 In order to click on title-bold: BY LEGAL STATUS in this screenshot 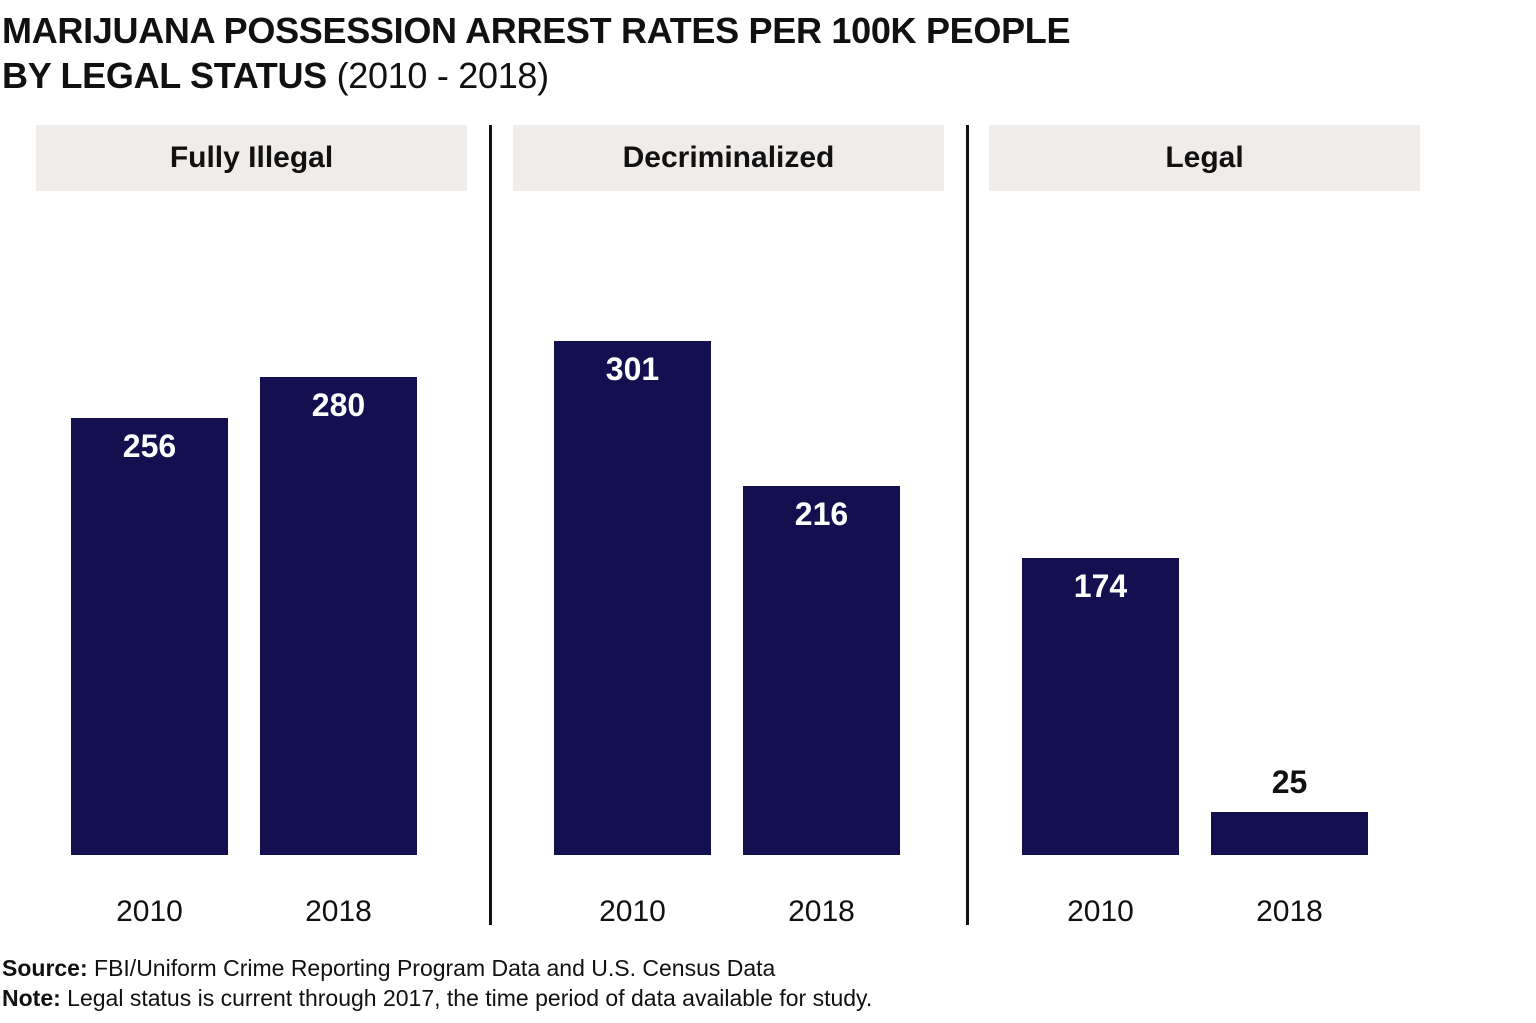, I will do `click(164, 75)`.